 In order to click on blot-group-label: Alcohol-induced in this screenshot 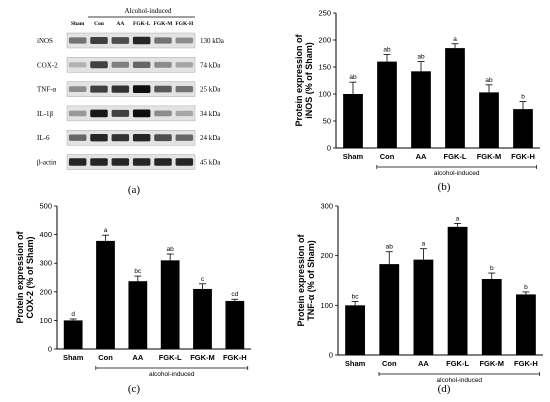, I will do `click(148, 11)`.